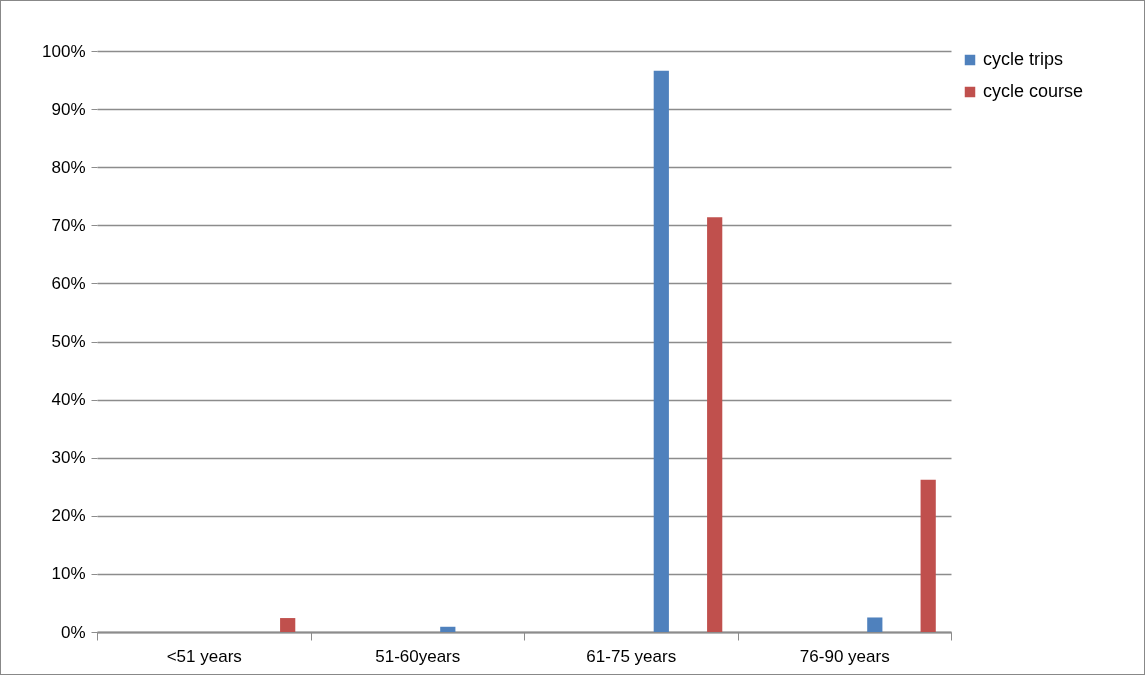 This screenshot has height=677, width=1147. I want to click on x-tick-label: 76-90 years, so click(844, 656).